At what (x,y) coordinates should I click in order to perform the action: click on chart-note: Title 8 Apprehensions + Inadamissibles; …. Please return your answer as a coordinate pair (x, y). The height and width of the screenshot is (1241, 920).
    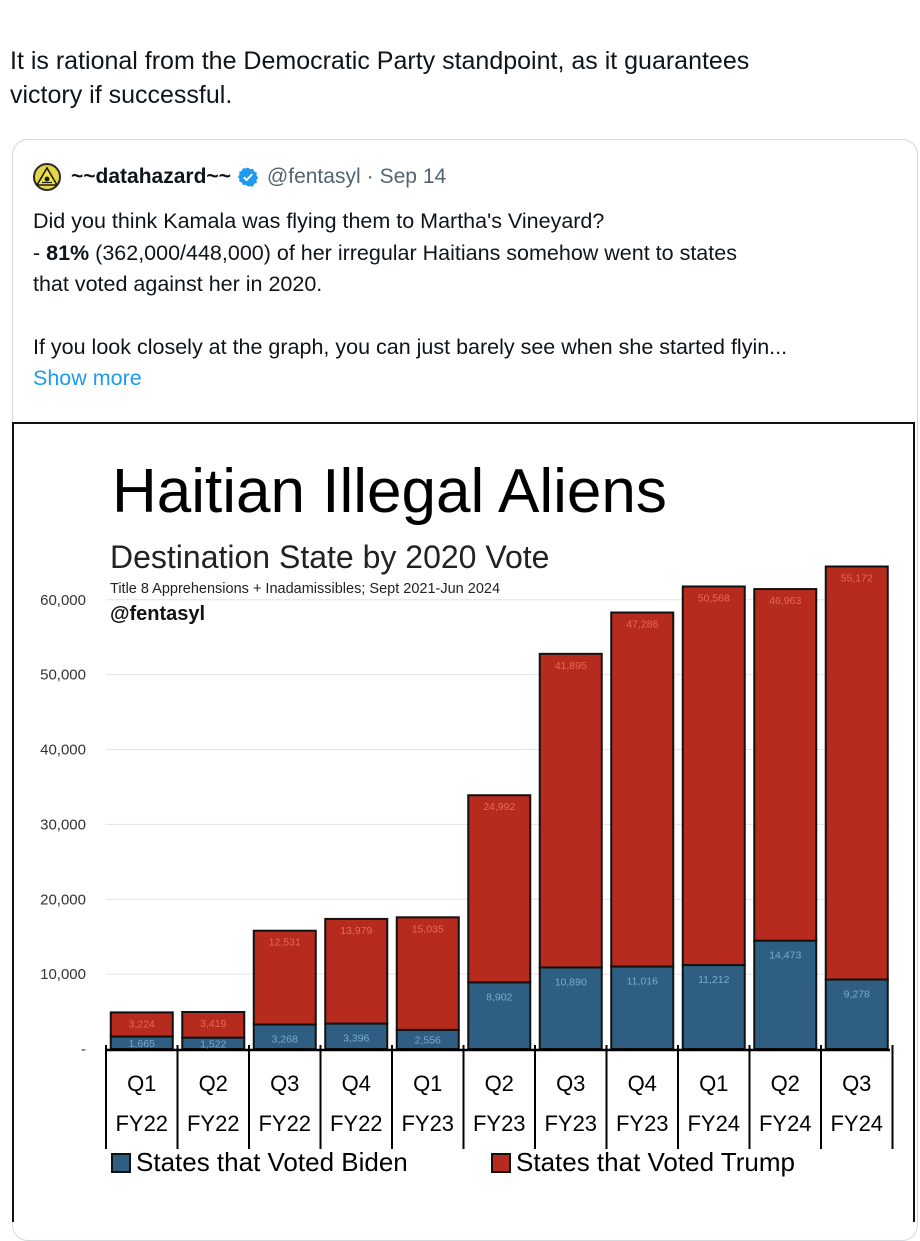
    Looking at the image, I should click on (305, 589).